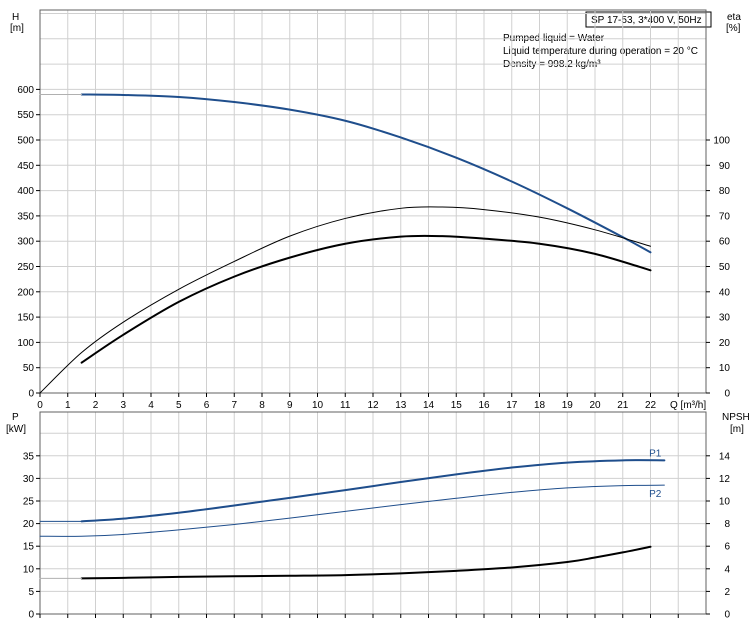 The width and height of the screenshot is (756, 628). I want to click on x-tick-label: 14, so click(429, 405).